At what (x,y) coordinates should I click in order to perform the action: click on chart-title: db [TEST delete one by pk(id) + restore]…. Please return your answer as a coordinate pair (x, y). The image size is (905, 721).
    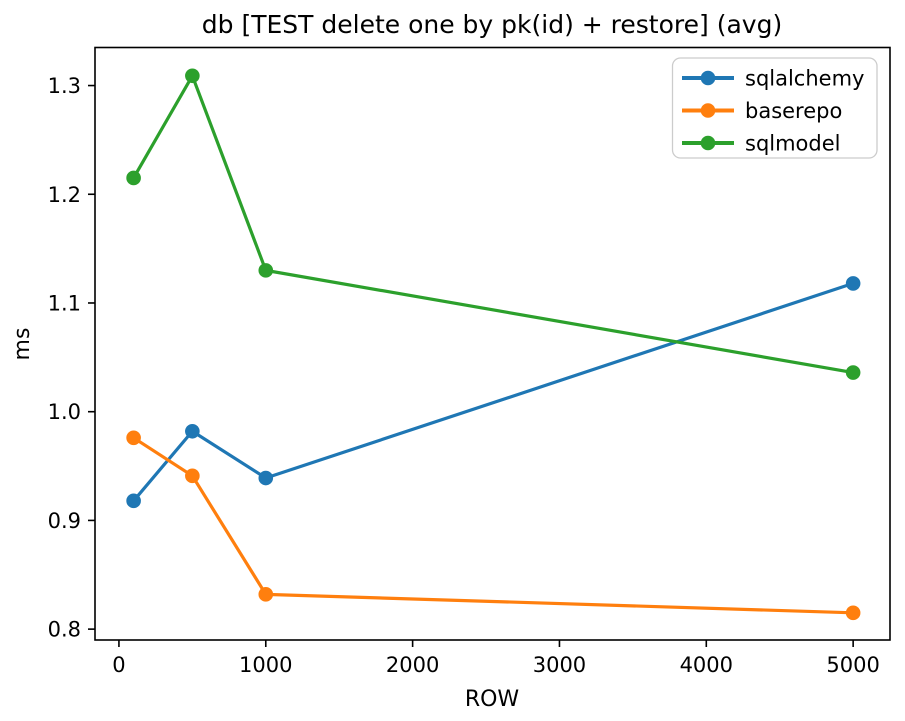
    Looking at the image, I should click on (492, 24).